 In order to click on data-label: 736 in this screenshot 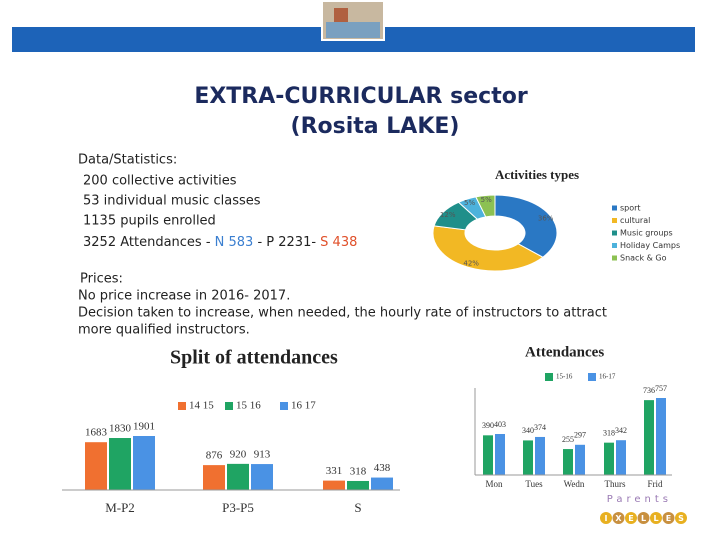, I will do `click(649, 390)`.